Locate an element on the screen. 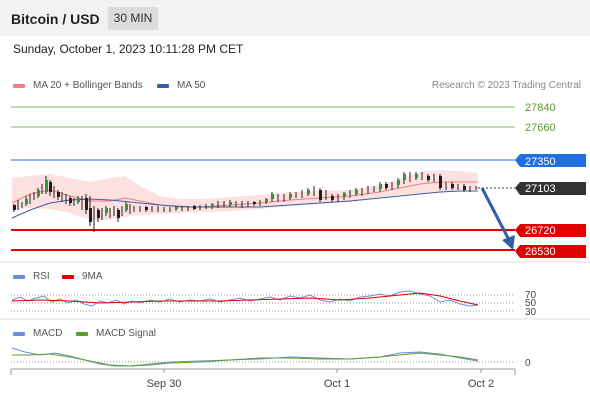 The height and width of the screenshot is (400, 590). support-2-label: 26530 is located at coordinates (540, 252).